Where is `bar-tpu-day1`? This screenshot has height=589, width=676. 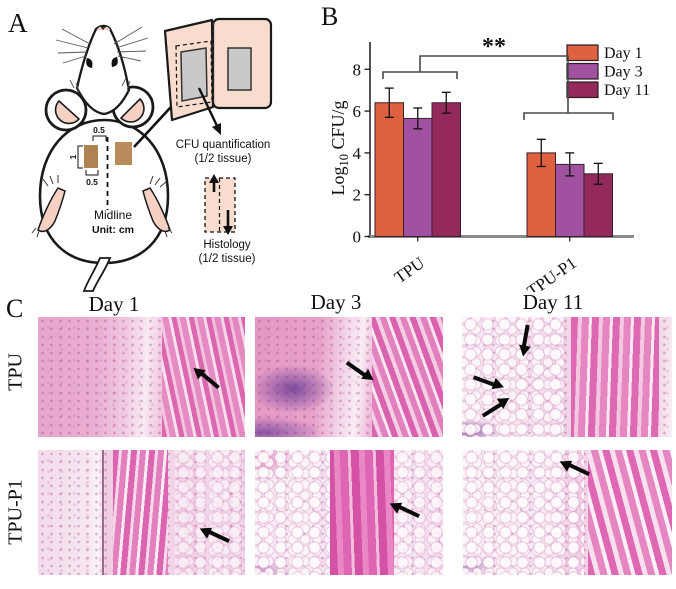 bar-tpu-day1 is located at coordinates (389, 169).